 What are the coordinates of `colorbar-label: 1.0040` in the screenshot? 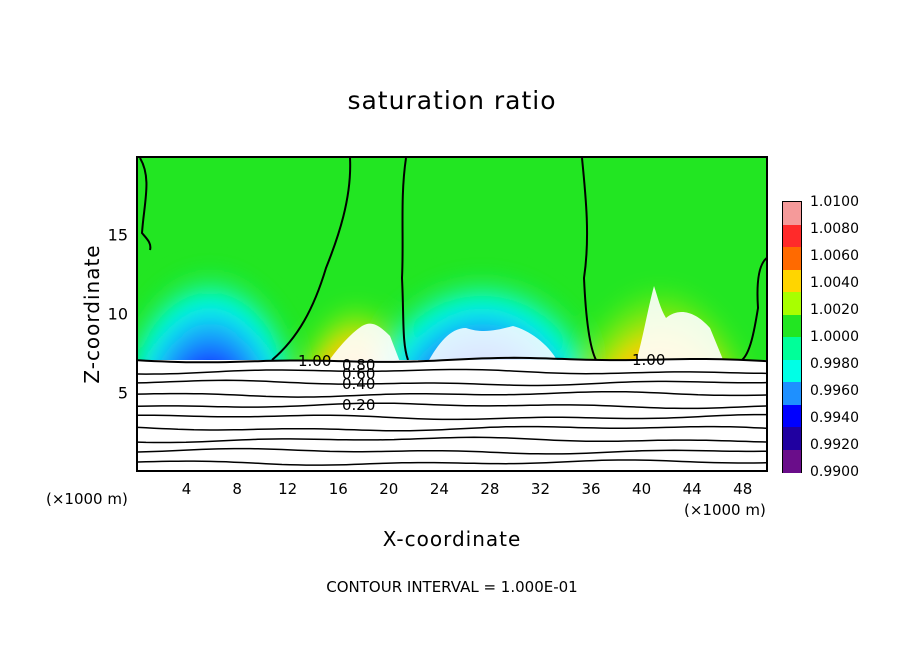 It's located at (834, 283).